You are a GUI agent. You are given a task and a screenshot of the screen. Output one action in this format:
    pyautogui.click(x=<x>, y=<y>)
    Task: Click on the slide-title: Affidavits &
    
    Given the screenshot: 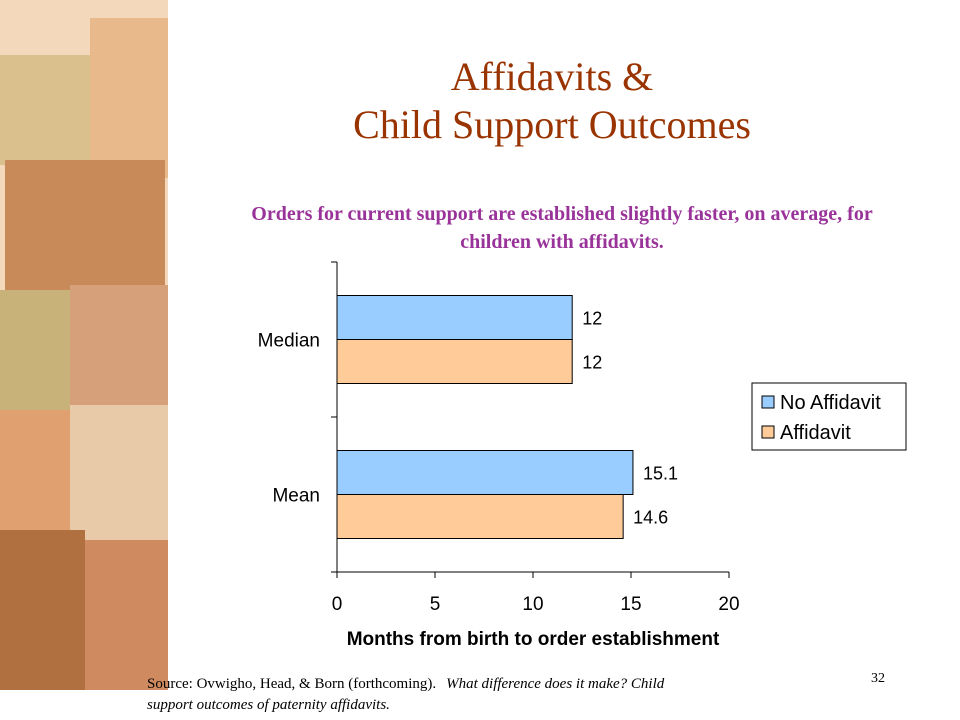 What is the action you would take?
    pyautogui.click(x=552, y=76)
    